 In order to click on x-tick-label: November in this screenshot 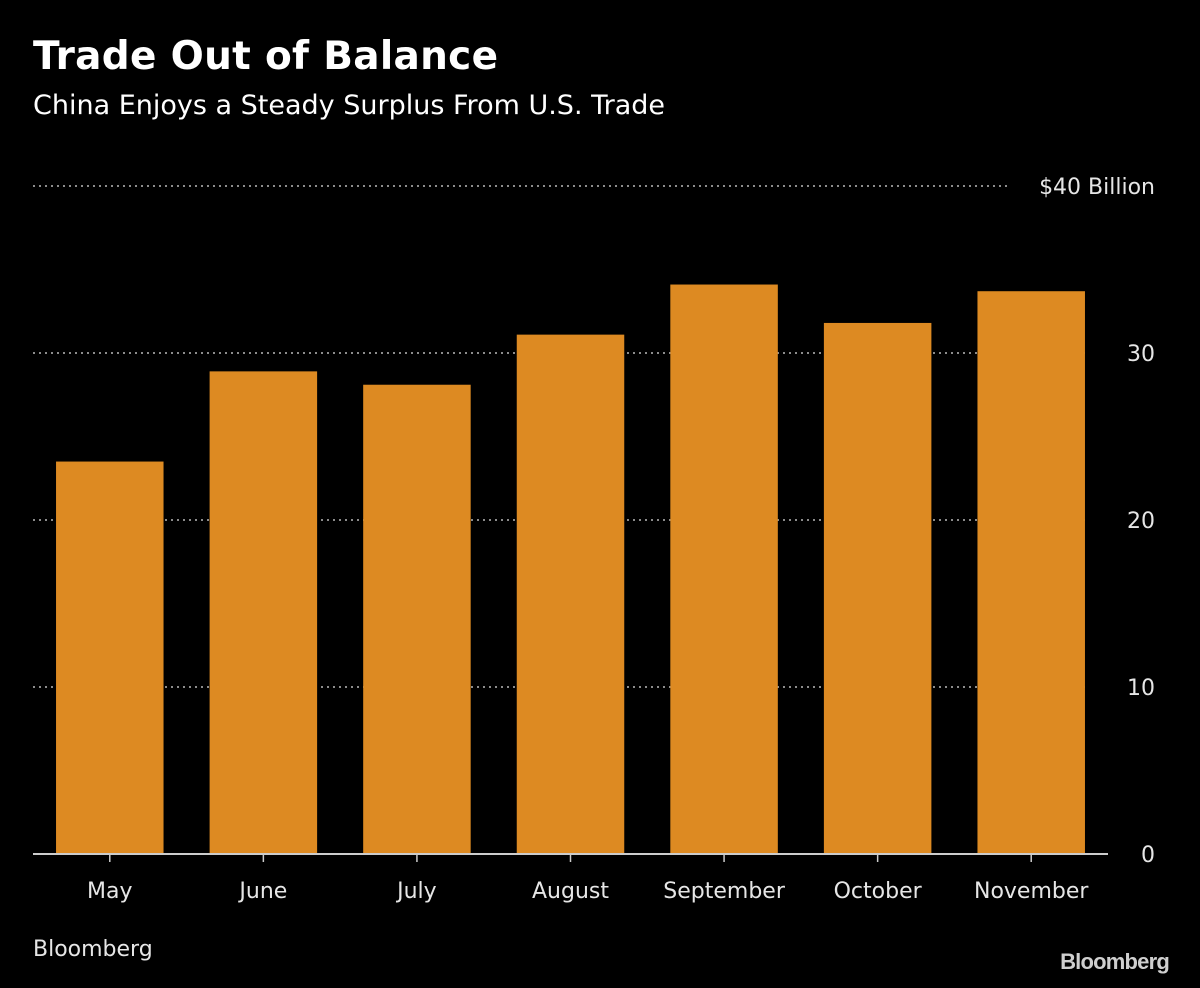, I will do `click(1031, 891)`.